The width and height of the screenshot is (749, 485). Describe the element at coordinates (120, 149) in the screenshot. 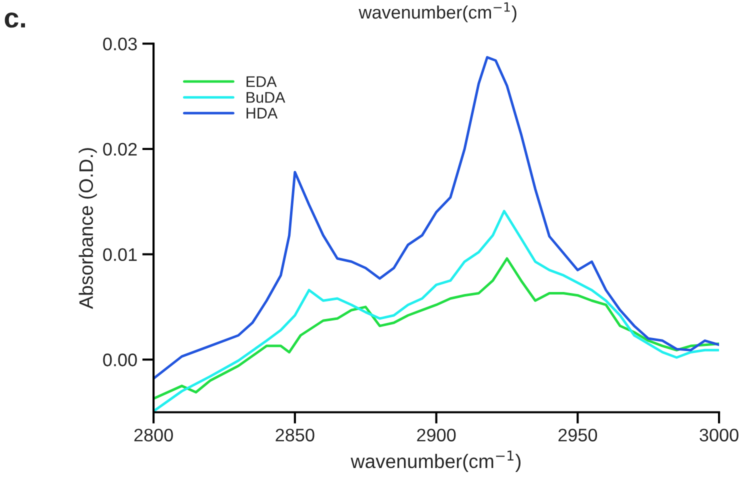

I see `y-tick-label: 0.02` at that location.